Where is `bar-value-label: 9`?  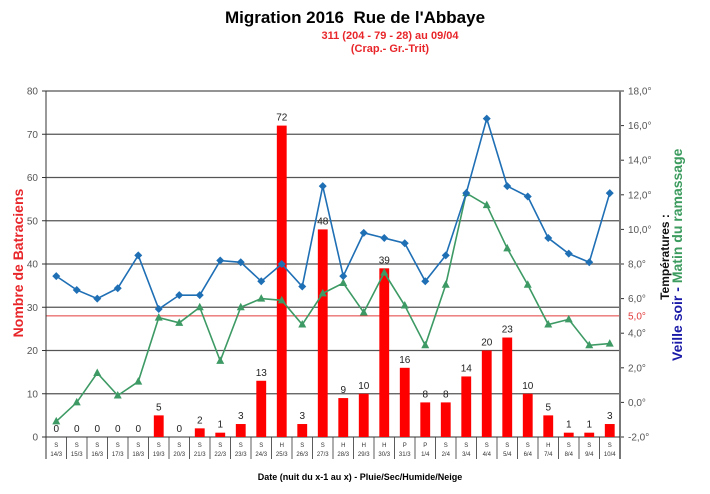
bar-value-label: 9 is located at coordinates (343, 390).